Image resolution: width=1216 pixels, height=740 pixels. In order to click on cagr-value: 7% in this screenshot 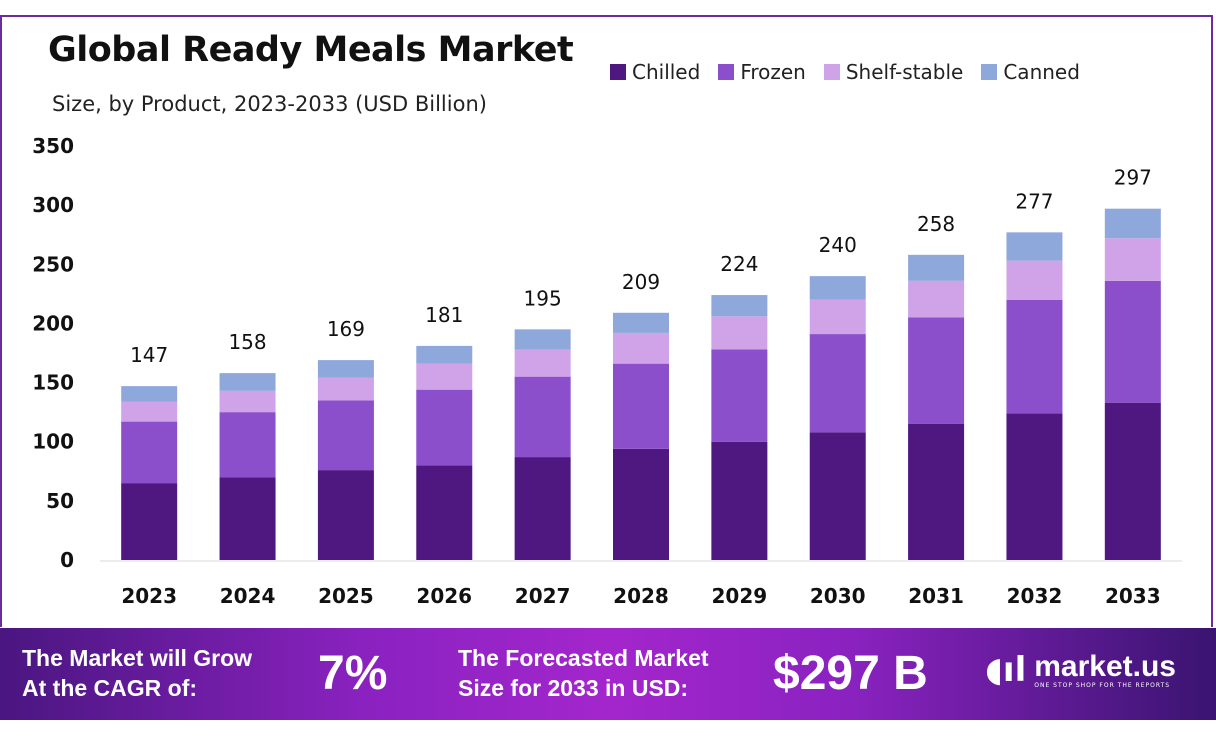, I will do `click(353, 673)`.